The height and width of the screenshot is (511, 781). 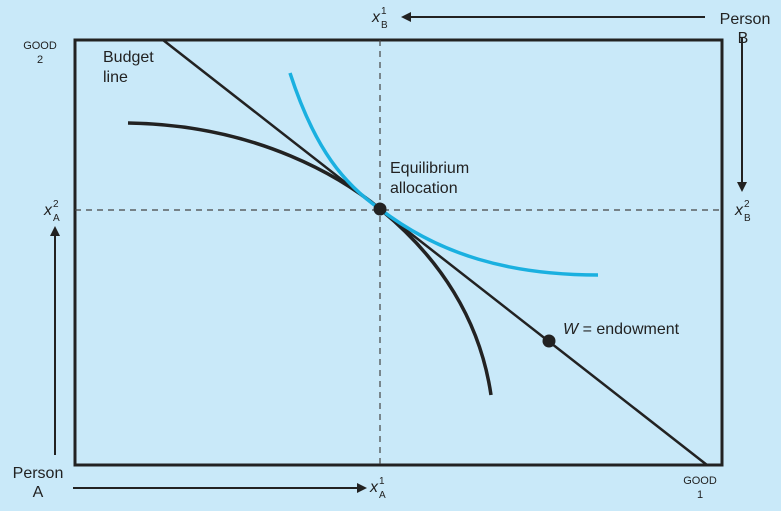 What do you see at coordinates (745, 19) in the screenshot?
I see `person-b: Person` at bounding box center [745, 19].